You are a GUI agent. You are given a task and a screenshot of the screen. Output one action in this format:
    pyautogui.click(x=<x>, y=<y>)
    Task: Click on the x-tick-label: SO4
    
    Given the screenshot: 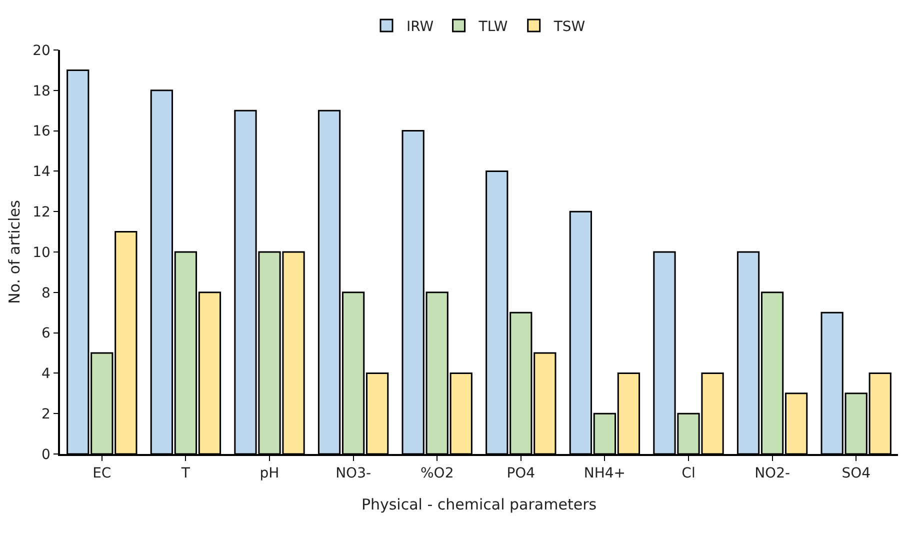 What is the action you would take?
    pyautogui.click(x=856, y=474)
    